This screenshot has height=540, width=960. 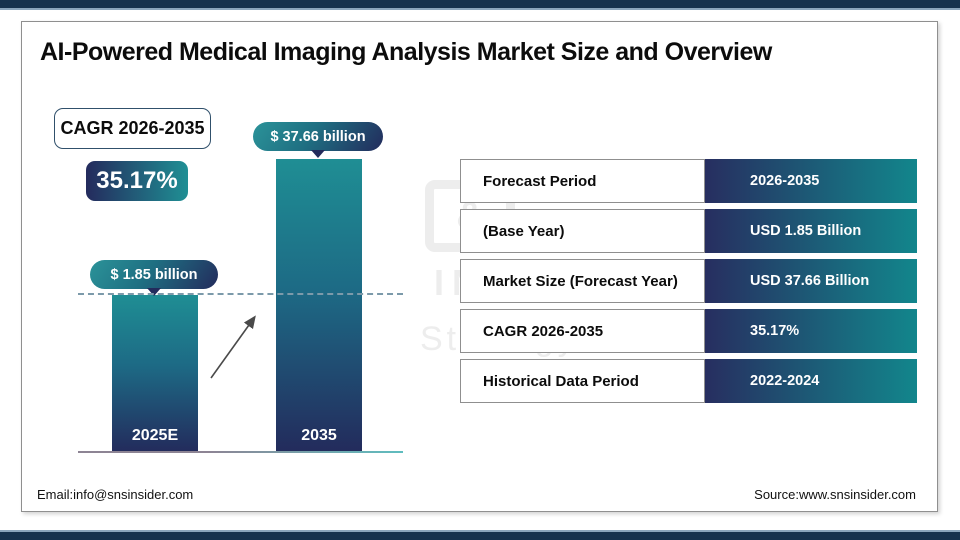 What do you see at coordinates (811, 381) in the screenshot?
I see `row-value: 2022-2024` at bounding box center [811, 381].